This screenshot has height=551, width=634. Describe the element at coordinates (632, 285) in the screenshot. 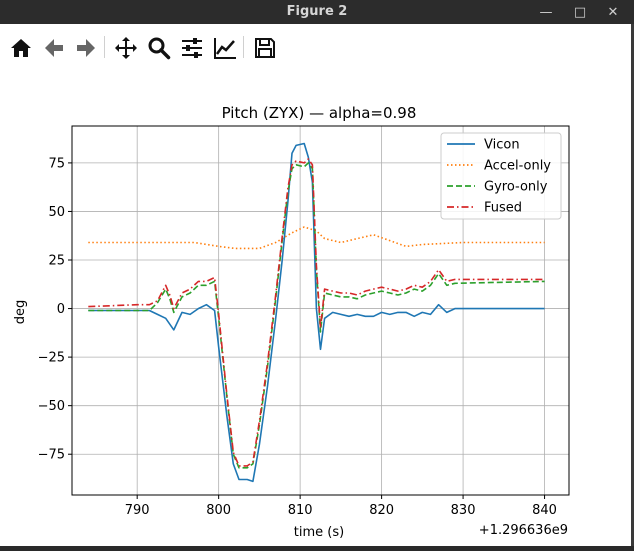

I see `window-edge` at that location.